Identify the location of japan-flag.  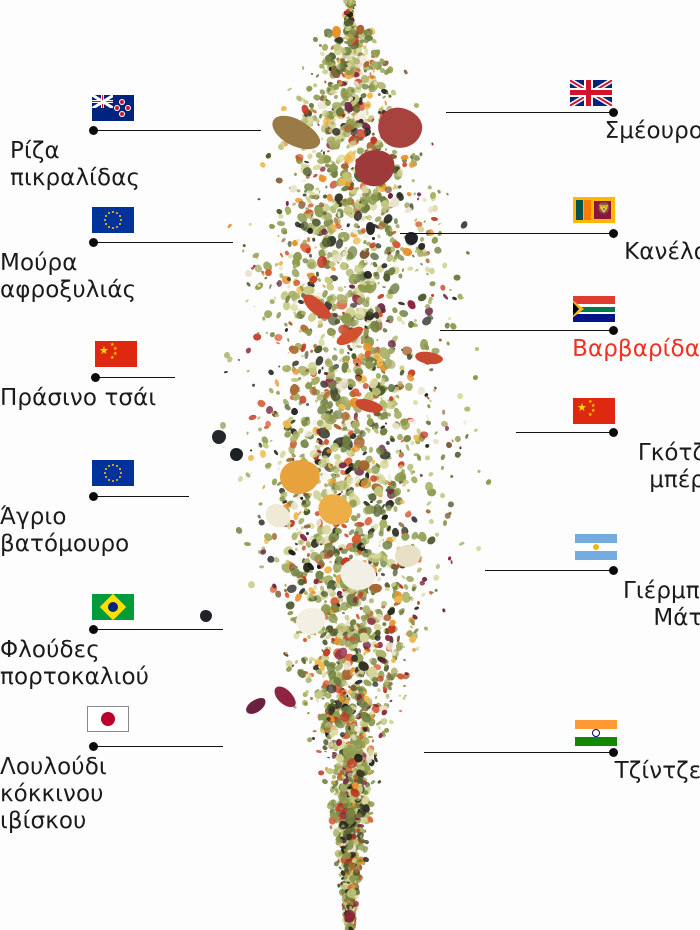
(108, 719).